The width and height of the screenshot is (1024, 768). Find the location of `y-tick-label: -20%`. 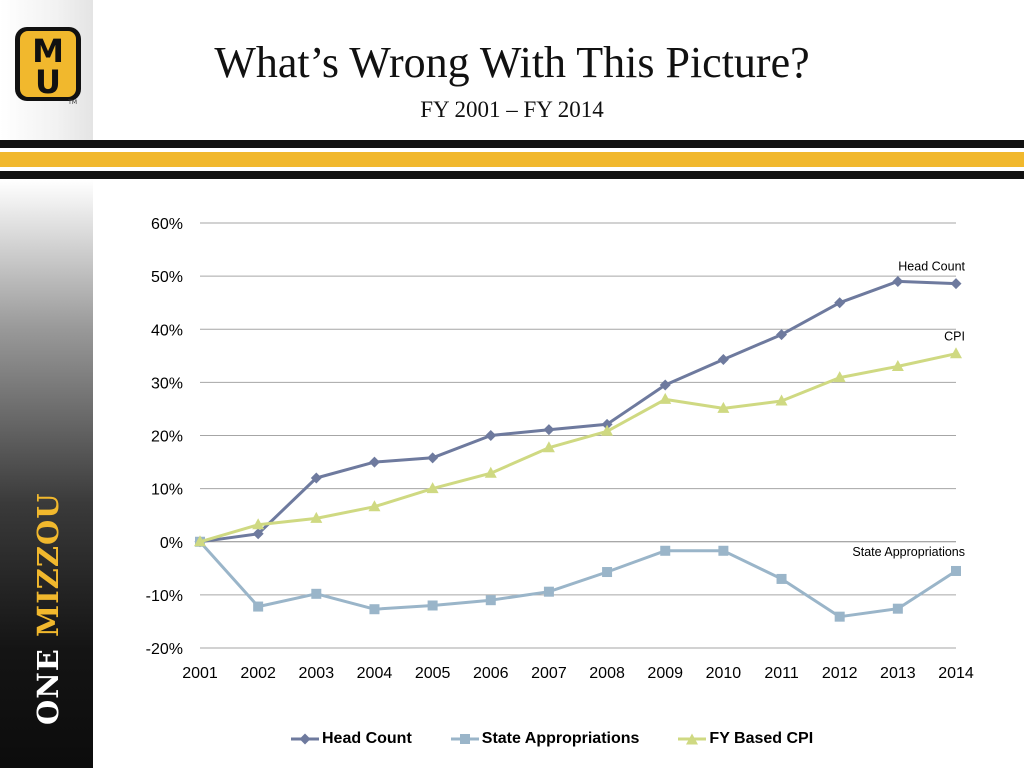

y-tick-label: -20% is located at coordinates (164, 649).